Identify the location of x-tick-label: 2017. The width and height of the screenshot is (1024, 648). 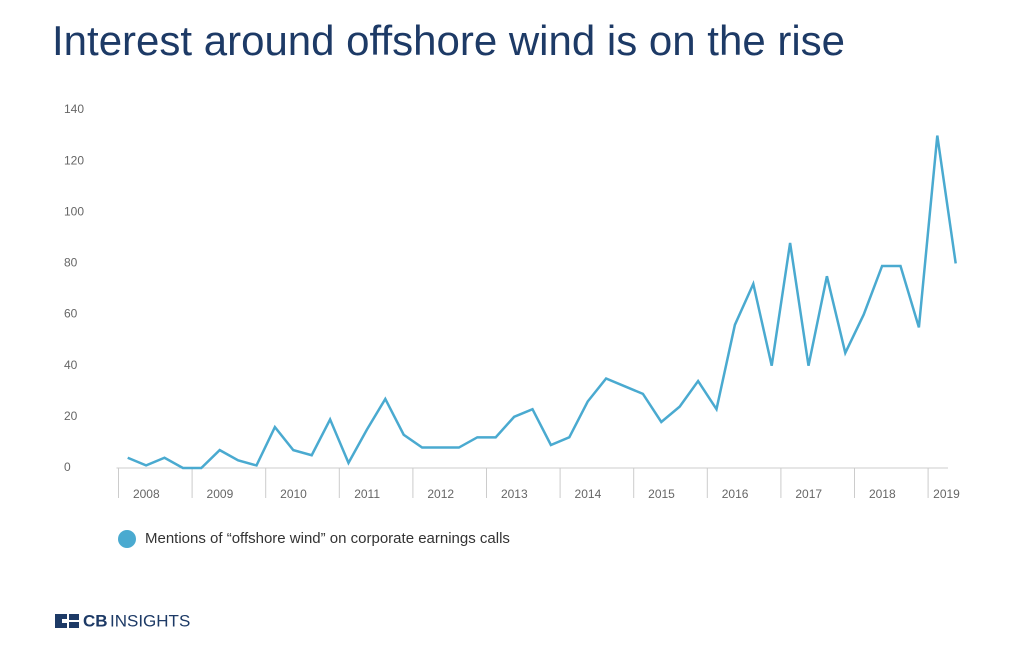
(808, 494).